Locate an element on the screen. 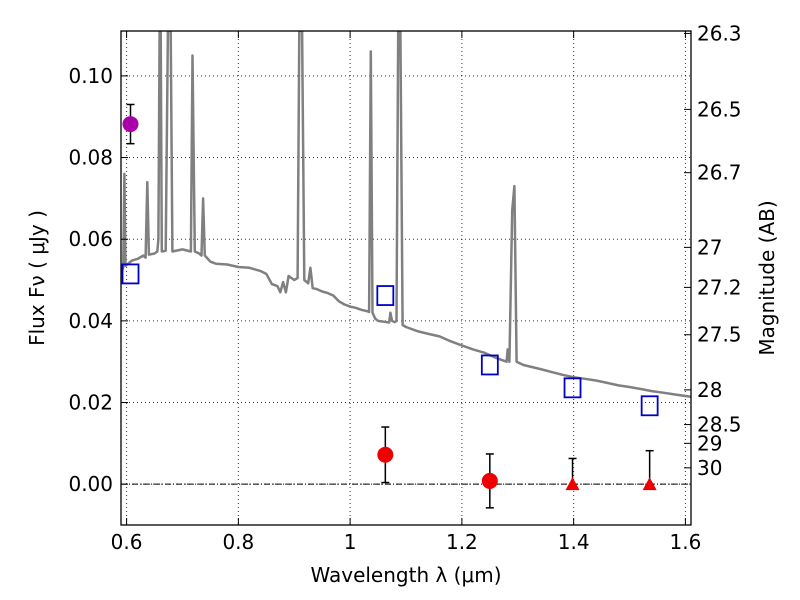 The width and height of the screenshot is (800, 600). right-tick-label: 26.7 is located at coordinates (719, 173).